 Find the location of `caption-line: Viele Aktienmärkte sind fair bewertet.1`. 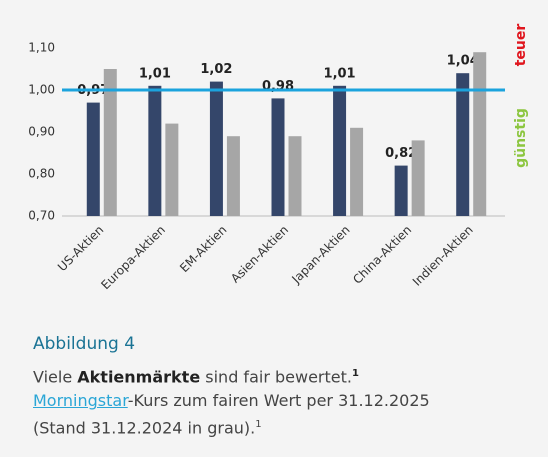

caption-line: Viele Aktienmärkte sind fair bewertet.1 is located at coordinates (288, 375).